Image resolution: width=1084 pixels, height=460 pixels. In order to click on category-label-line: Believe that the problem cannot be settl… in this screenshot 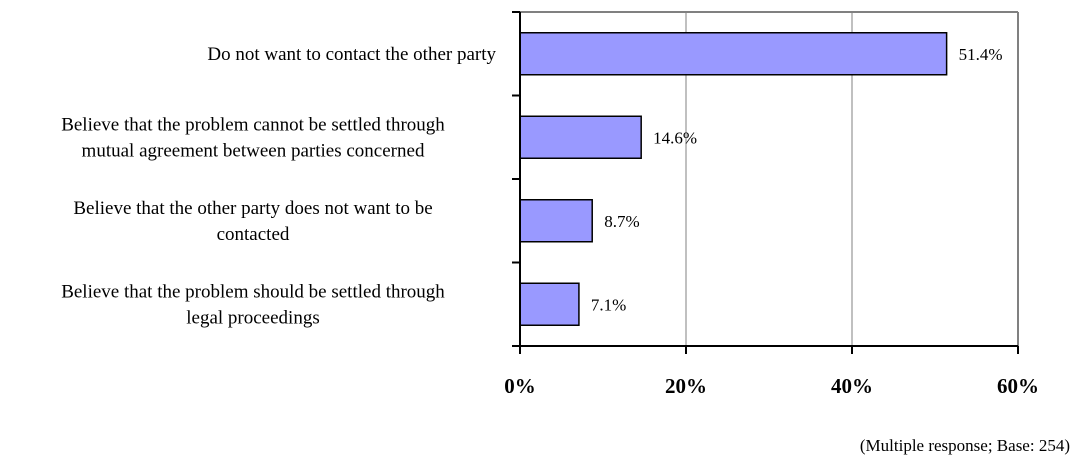, I will do `click(253, 124)`.